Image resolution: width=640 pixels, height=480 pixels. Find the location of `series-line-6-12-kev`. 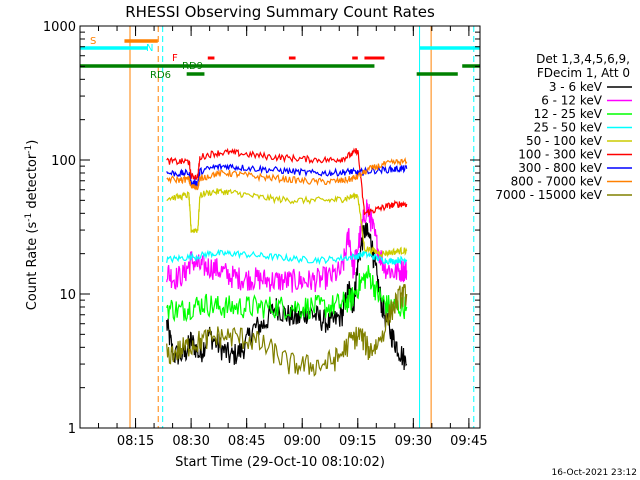

series-line-6-12-kev is located at coordinates (287, 246).